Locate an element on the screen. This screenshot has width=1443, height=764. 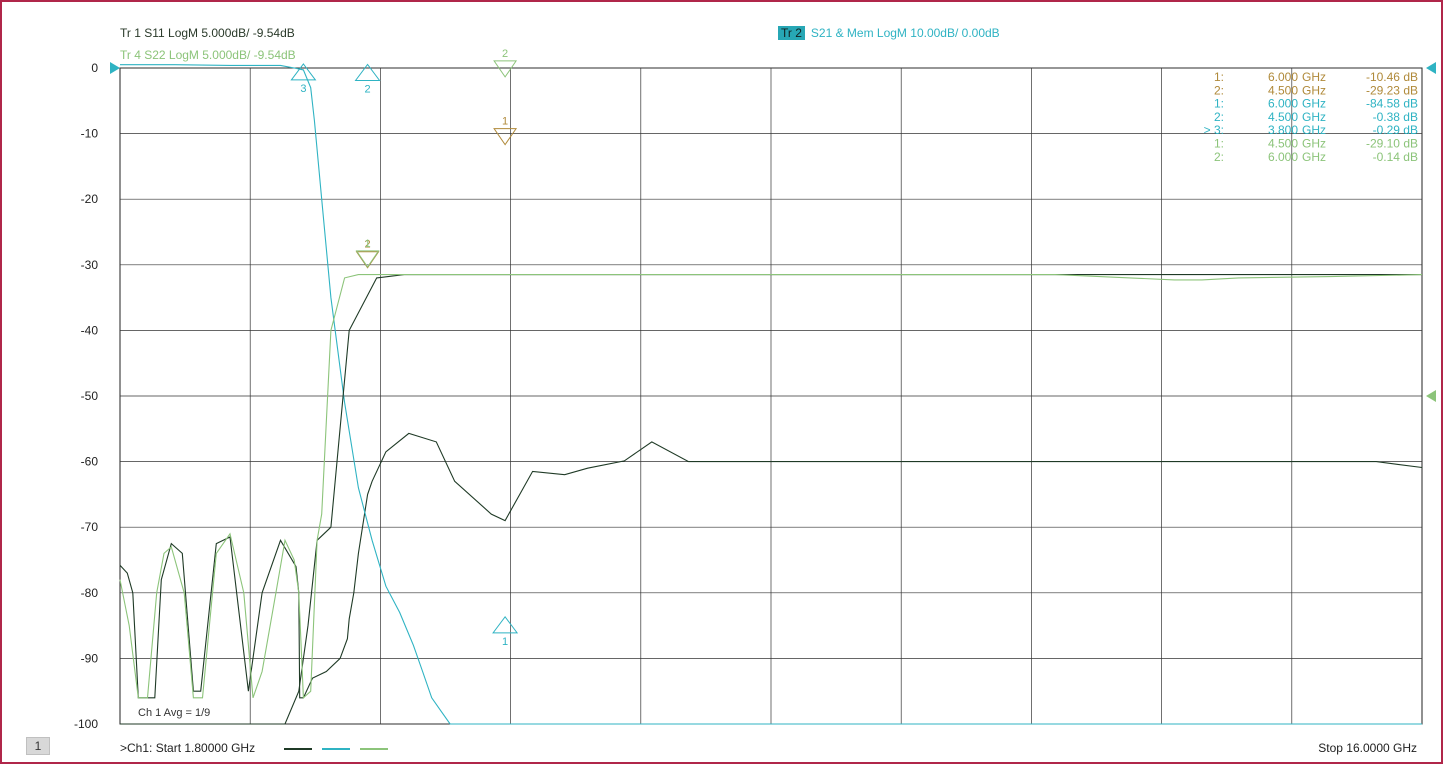
y-tick-label: 0 is located at coordinates (94, 68).